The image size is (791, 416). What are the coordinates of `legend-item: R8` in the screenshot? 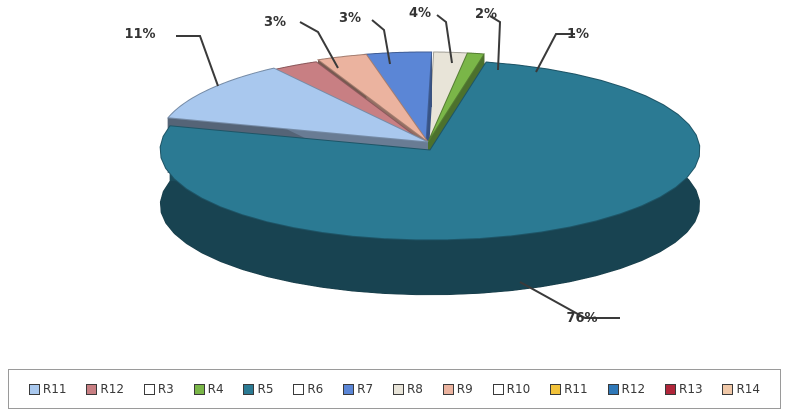 It's located at (407, 389).